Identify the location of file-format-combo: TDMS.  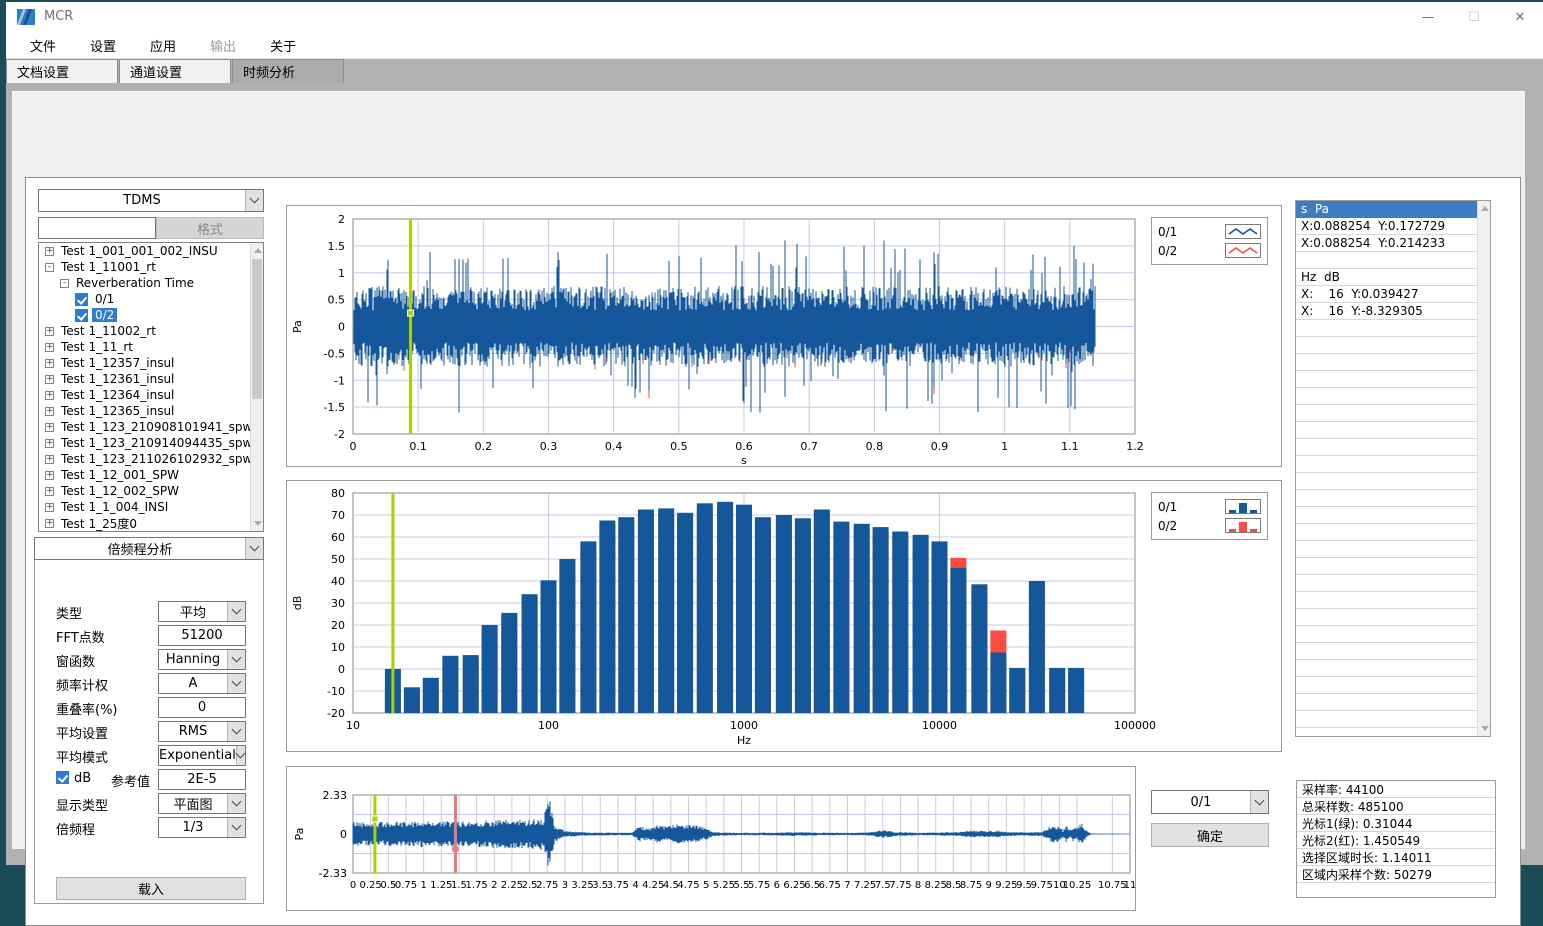
(151, 200).